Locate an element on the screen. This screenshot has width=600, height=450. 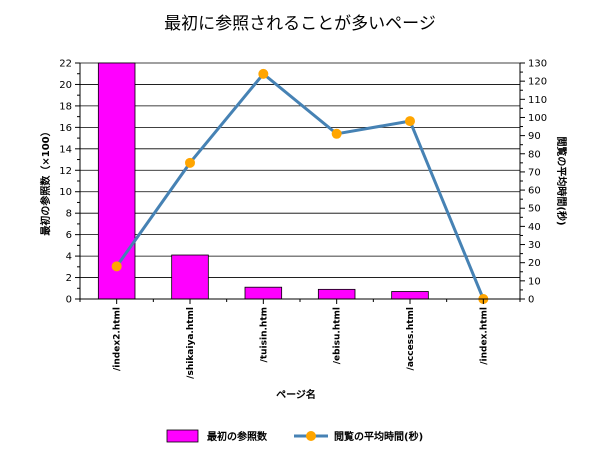
y-tick-label: 12 is located at coordinates (65, 171).